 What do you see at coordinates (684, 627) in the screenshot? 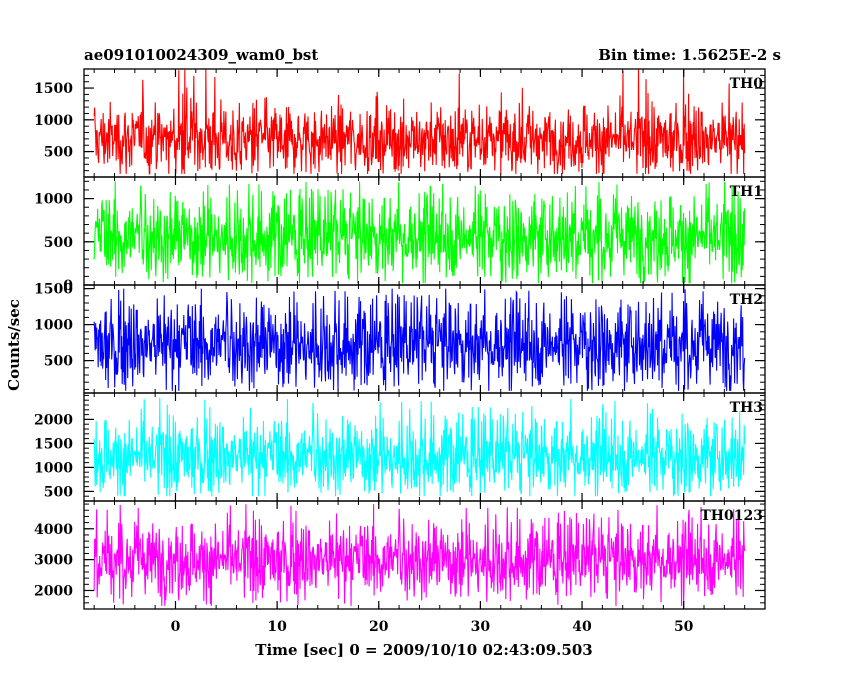
I see `x-tick-label: 50` at bounding box center [684, 627].